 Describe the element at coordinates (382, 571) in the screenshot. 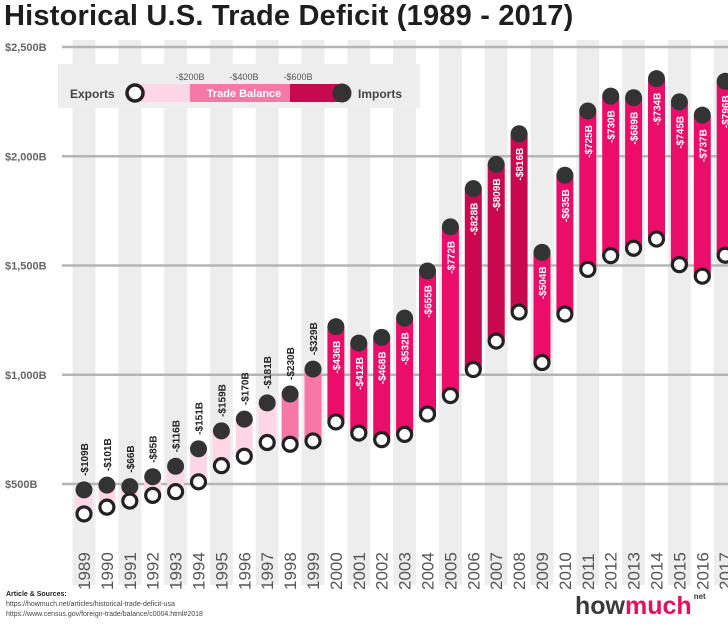

I see `x-tick-label: 2002` at that location.